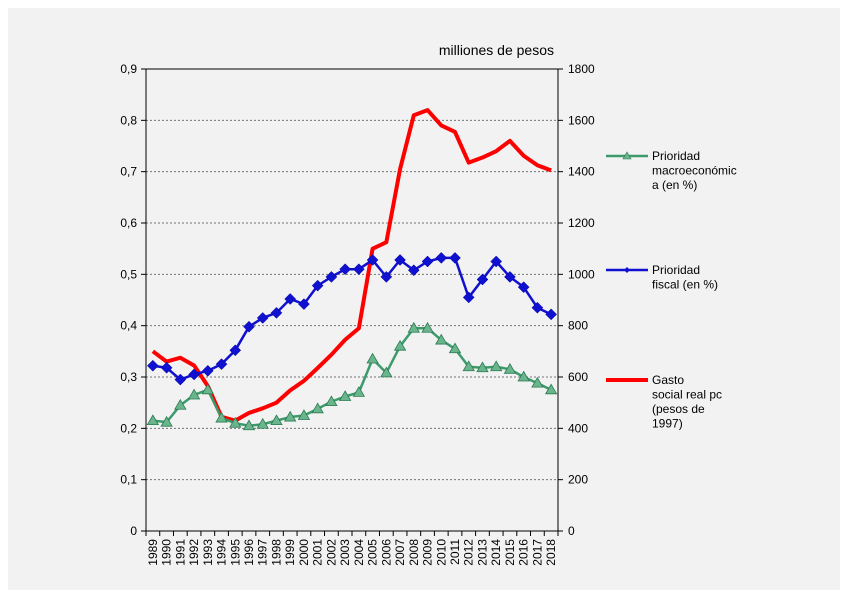 The height and width of the screenshot is (598, 848). Describe the element at coordinates (685, 285) in the screenshot. I see `legend-label: fiscal (en %)` at that location.